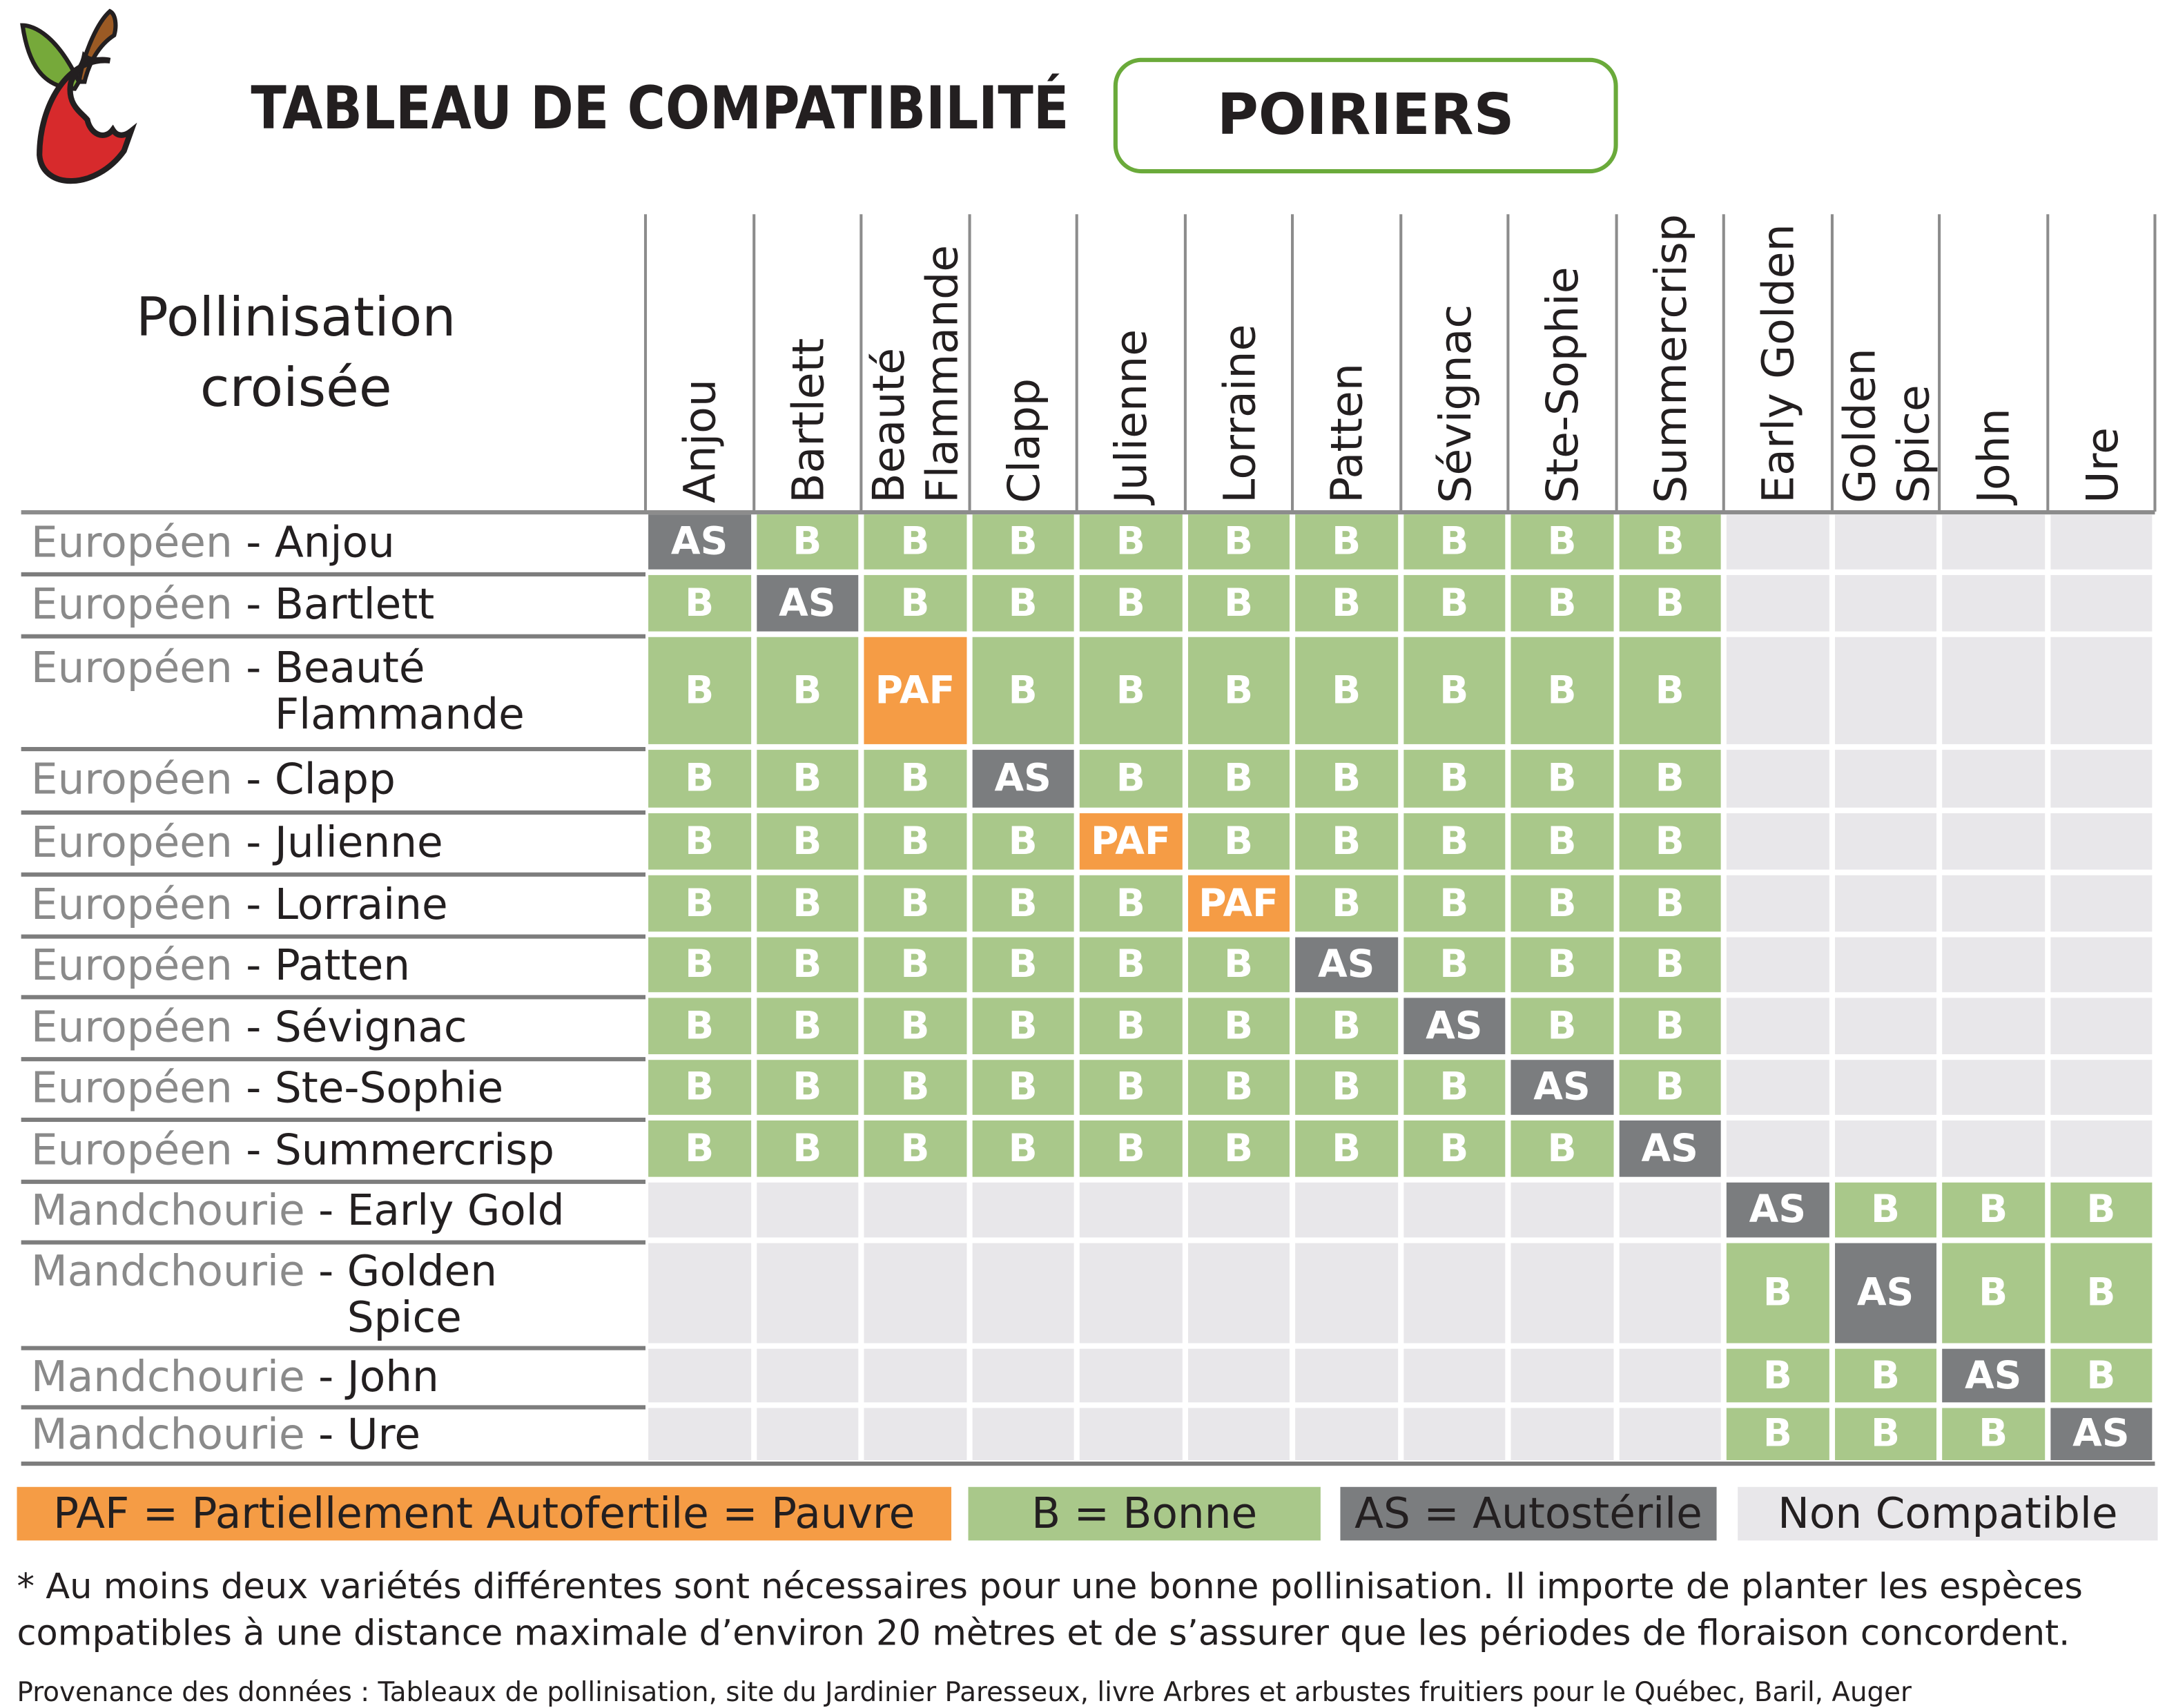 This screenshot has width=2176, height=1708. What do you see at coordinates (213, 543) in the screenshot?
I see `row-label-text: Européen - Anjou` at bounding box center [213, 543].